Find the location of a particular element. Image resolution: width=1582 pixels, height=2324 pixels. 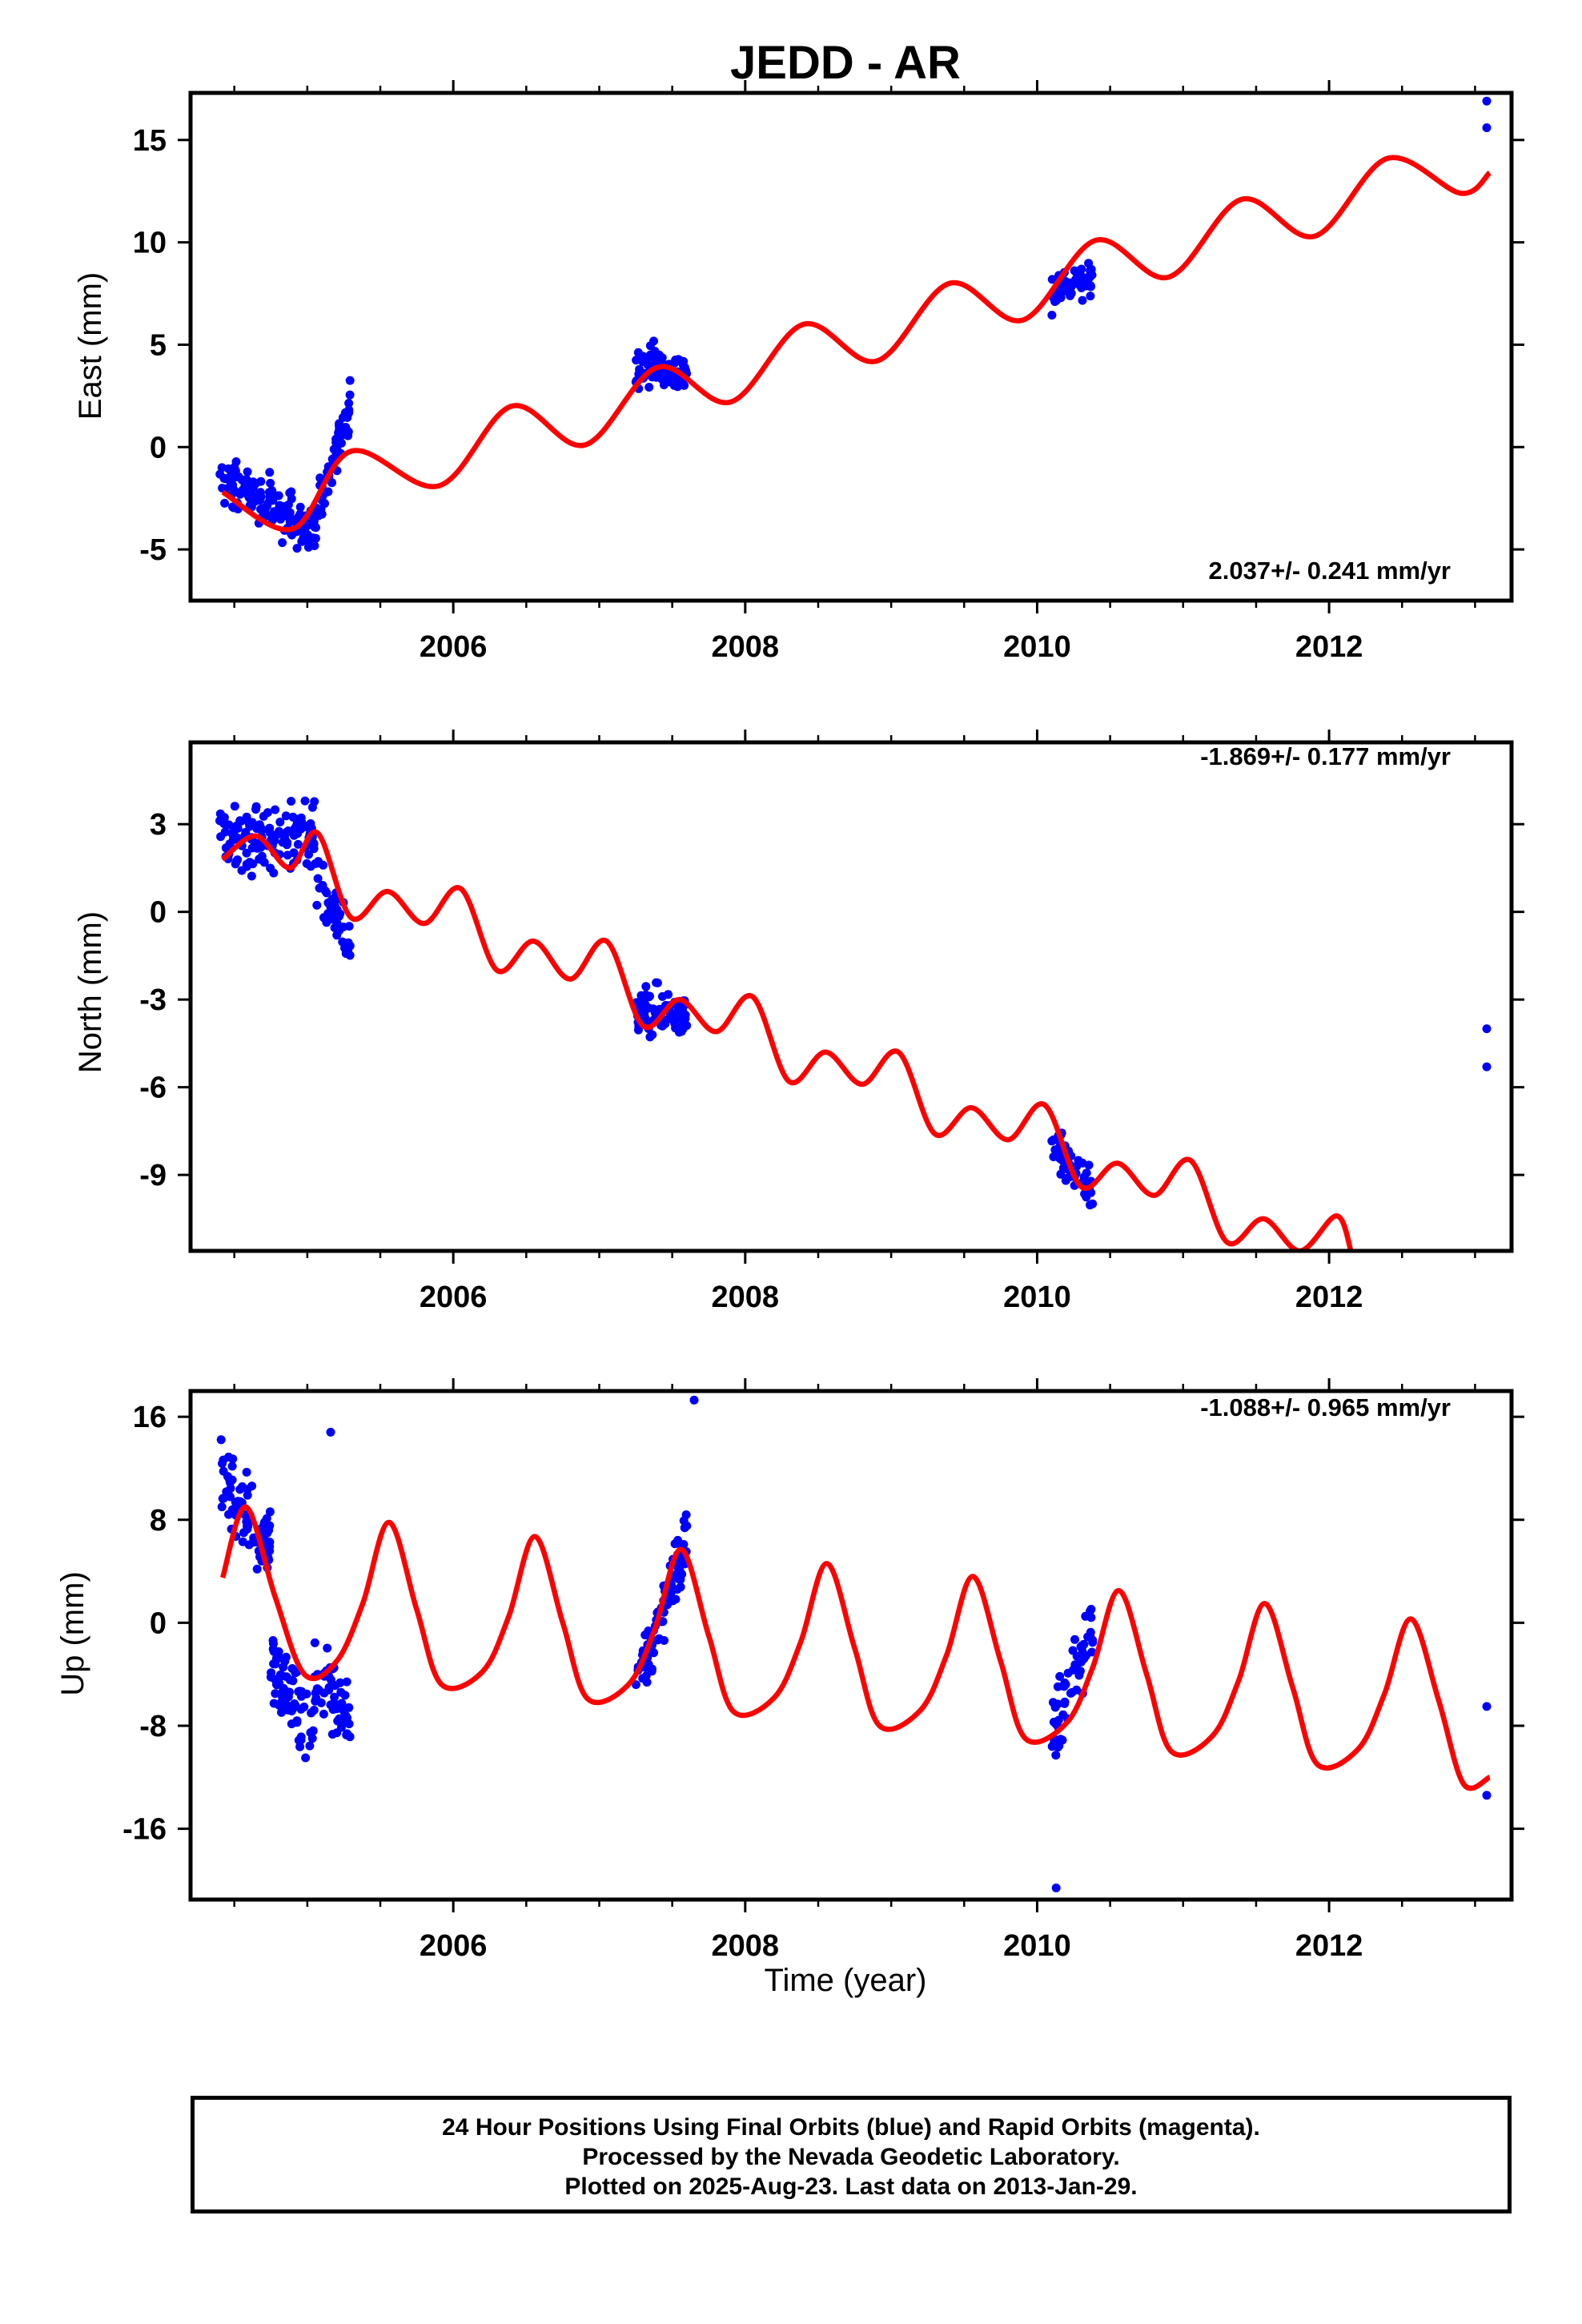

x-axis-label: Time (year) is located at coordinates (846, 1981).